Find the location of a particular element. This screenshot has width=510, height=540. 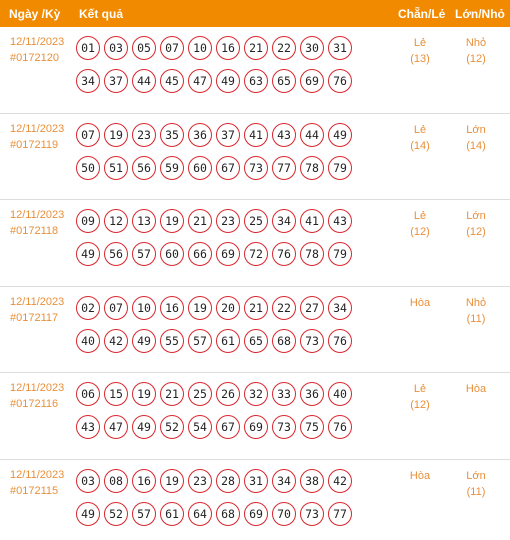

number-ball: 30 is located at coordinates (312, 48).